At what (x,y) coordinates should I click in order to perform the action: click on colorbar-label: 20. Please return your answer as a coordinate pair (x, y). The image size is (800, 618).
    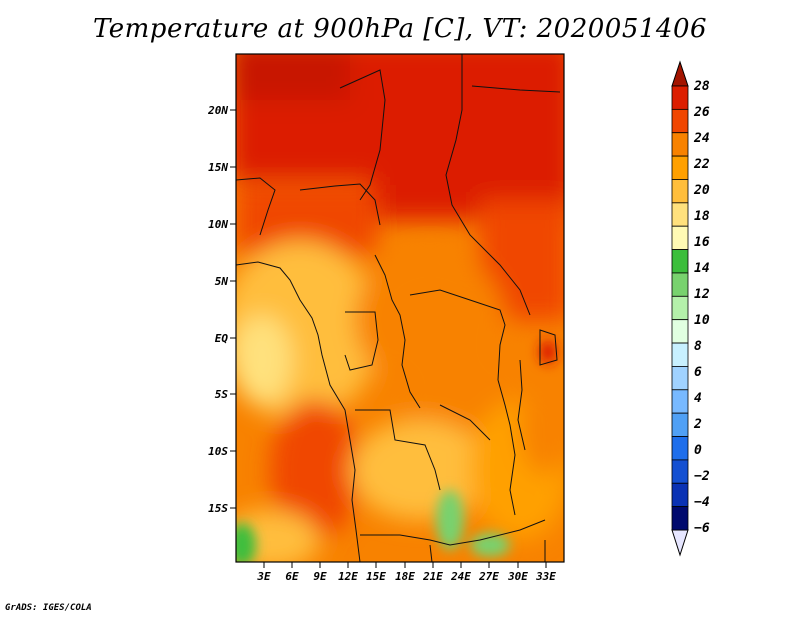
    Looking at the image, I should click on (701, 190).